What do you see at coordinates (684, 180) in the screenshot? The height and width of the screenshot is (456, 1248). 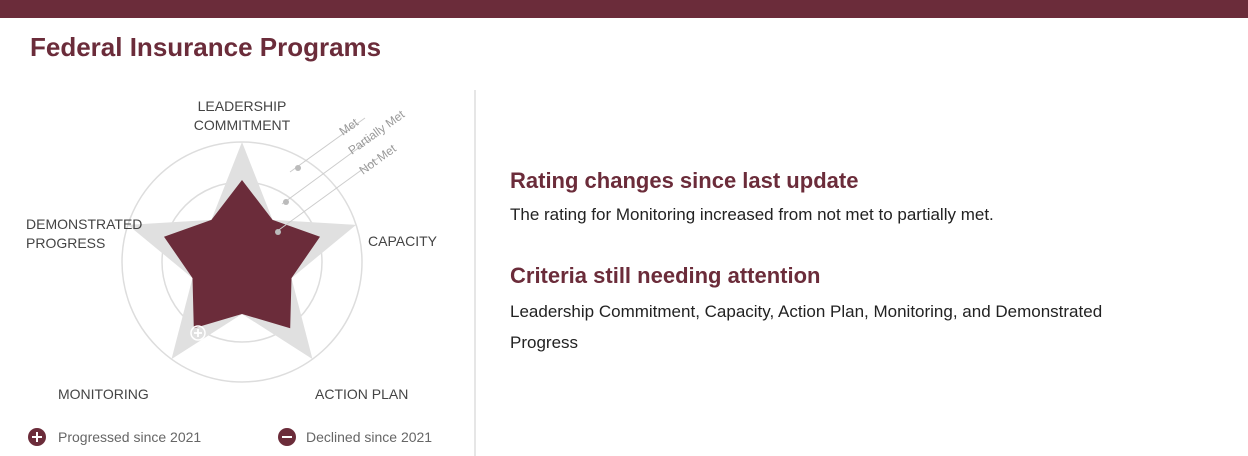 I see `section-heading: Rating changes since last update` at bounding box center [684, 180].